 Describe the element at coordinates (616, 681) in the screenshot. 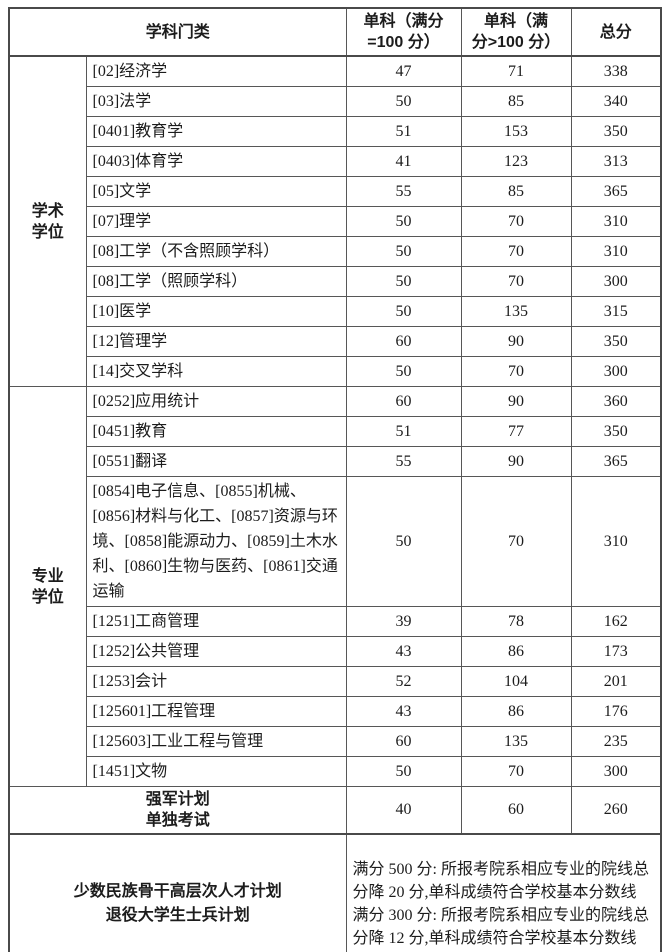

I see `total-cell: 201` at that location.